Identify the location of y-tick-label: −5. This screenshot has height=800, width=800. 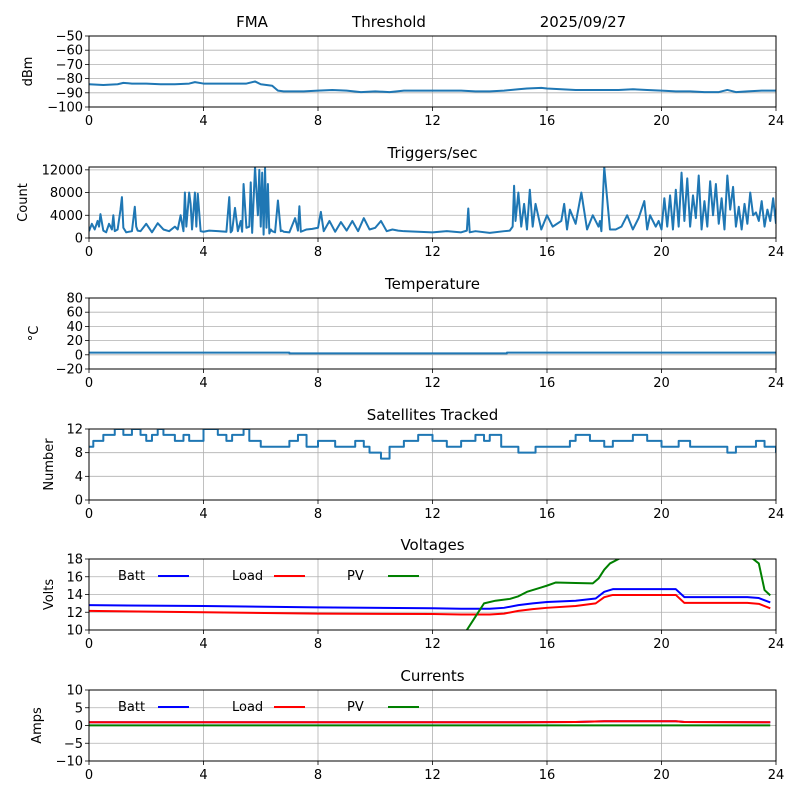
(73, 744).